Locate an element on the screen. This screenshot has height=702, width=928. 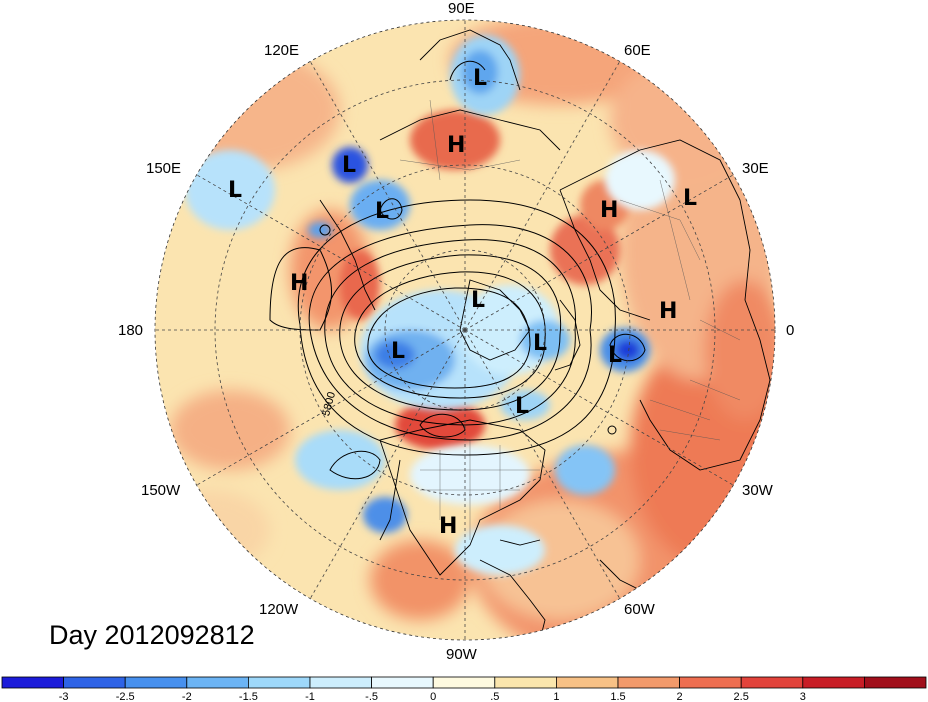
colorbar-tick-label: .5 is located at coordinates (494, 696).